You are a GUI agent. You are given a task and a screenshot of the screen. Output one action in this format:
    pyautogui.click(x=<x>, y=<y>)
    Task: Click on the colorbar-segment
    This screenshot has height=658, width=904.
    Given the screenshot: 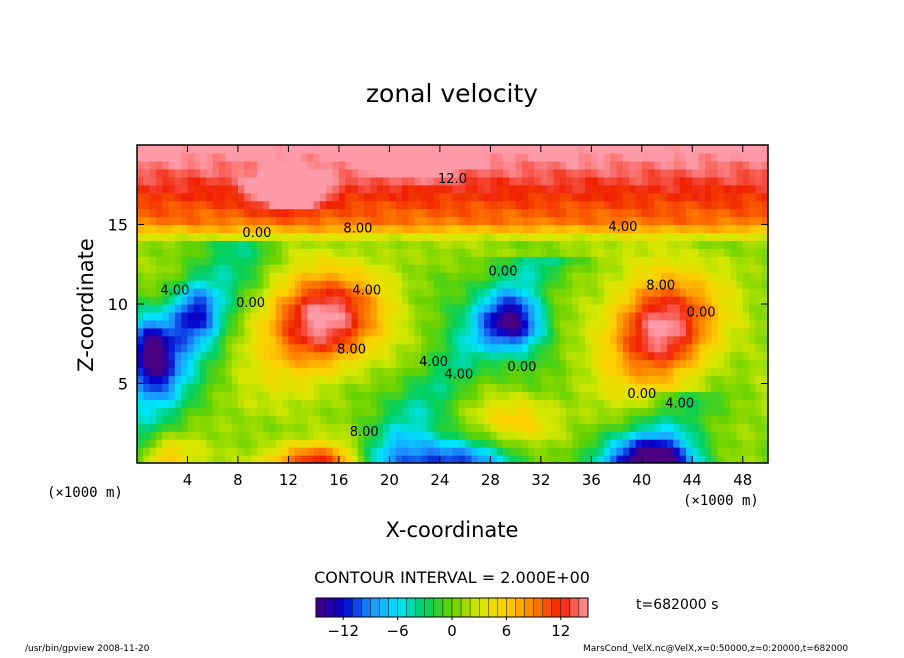 What is the action you would take?
    pyautogui.click(x=502, y=607)
    